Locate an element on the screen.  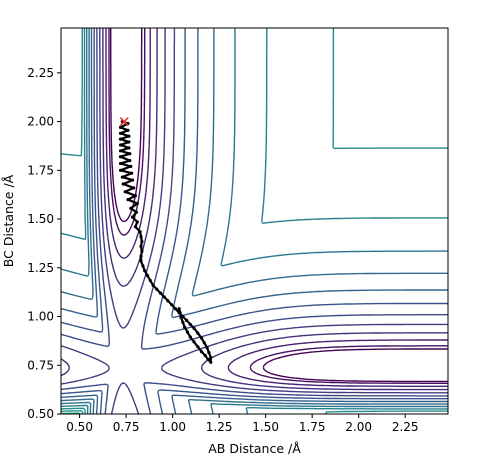
y-tick-label: 2.25 is located at coordinates (40, 73).